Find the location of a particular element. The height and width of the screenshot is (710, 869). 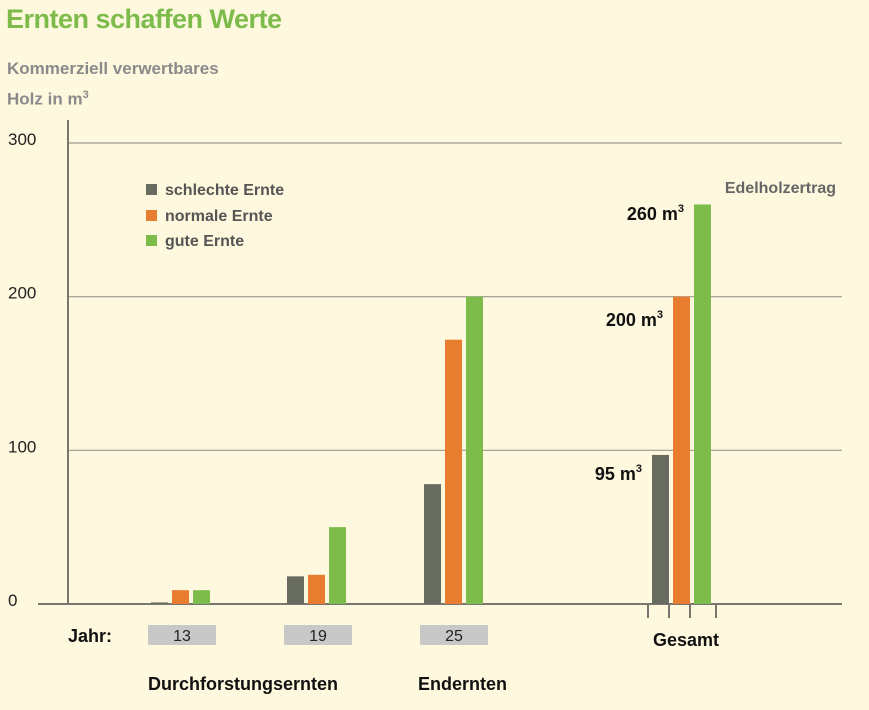

x-tick-label-19: 19 is located at coordinates (318, 636).